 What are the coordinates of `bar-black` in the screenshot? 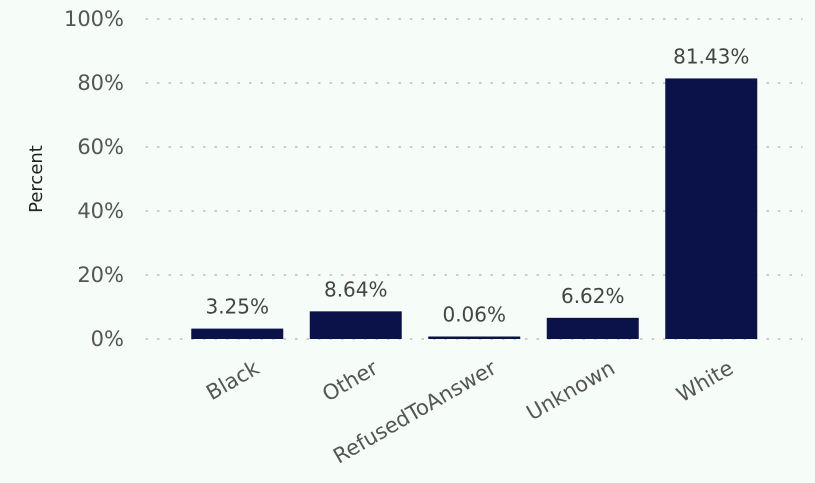 It's located at (237, 333).